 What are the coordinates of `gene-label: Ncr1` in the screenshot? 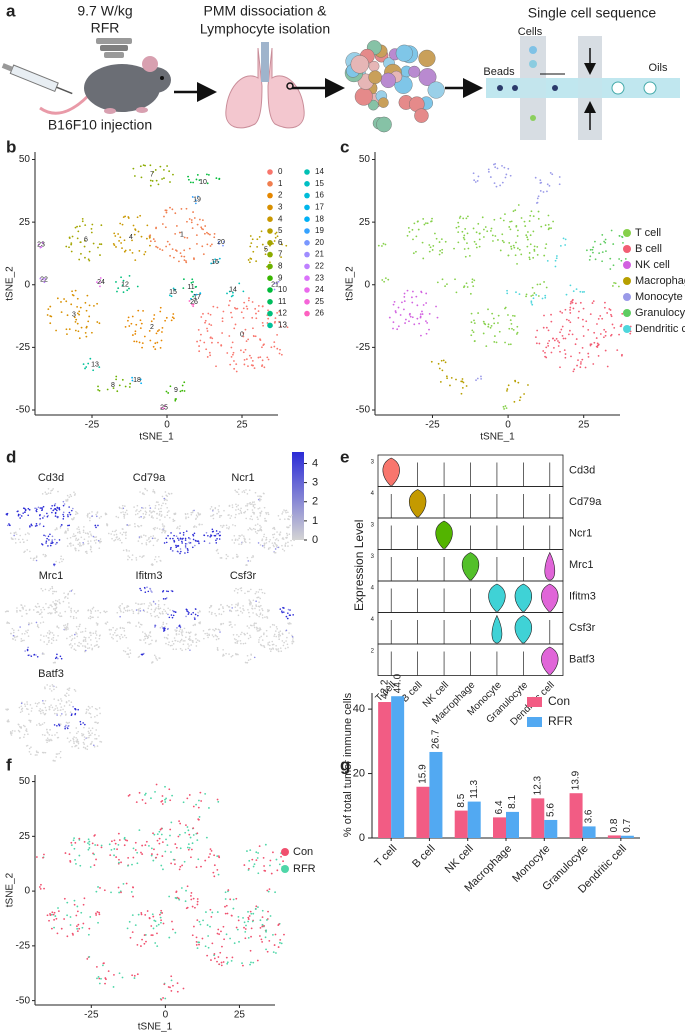 It's located at (580, 534).